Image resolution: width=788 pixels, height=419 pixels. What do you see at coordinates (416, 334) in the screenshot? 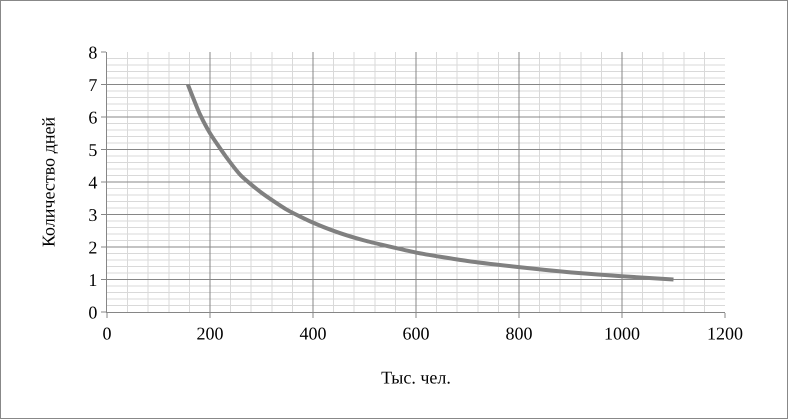
I see `x-tick-label: 600` at bounding box center [416, 334].